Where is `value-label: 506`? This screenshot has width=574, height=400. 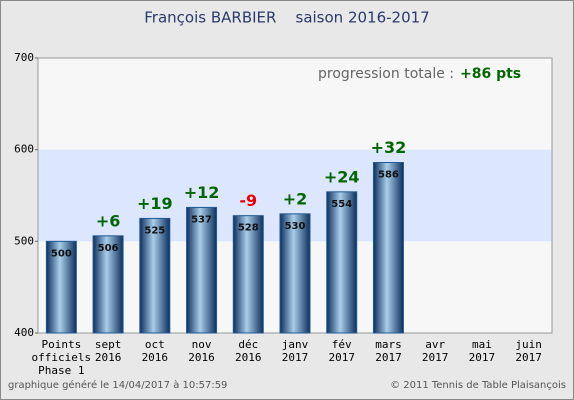 value-label: 506 is located at coordinates (108, 248).